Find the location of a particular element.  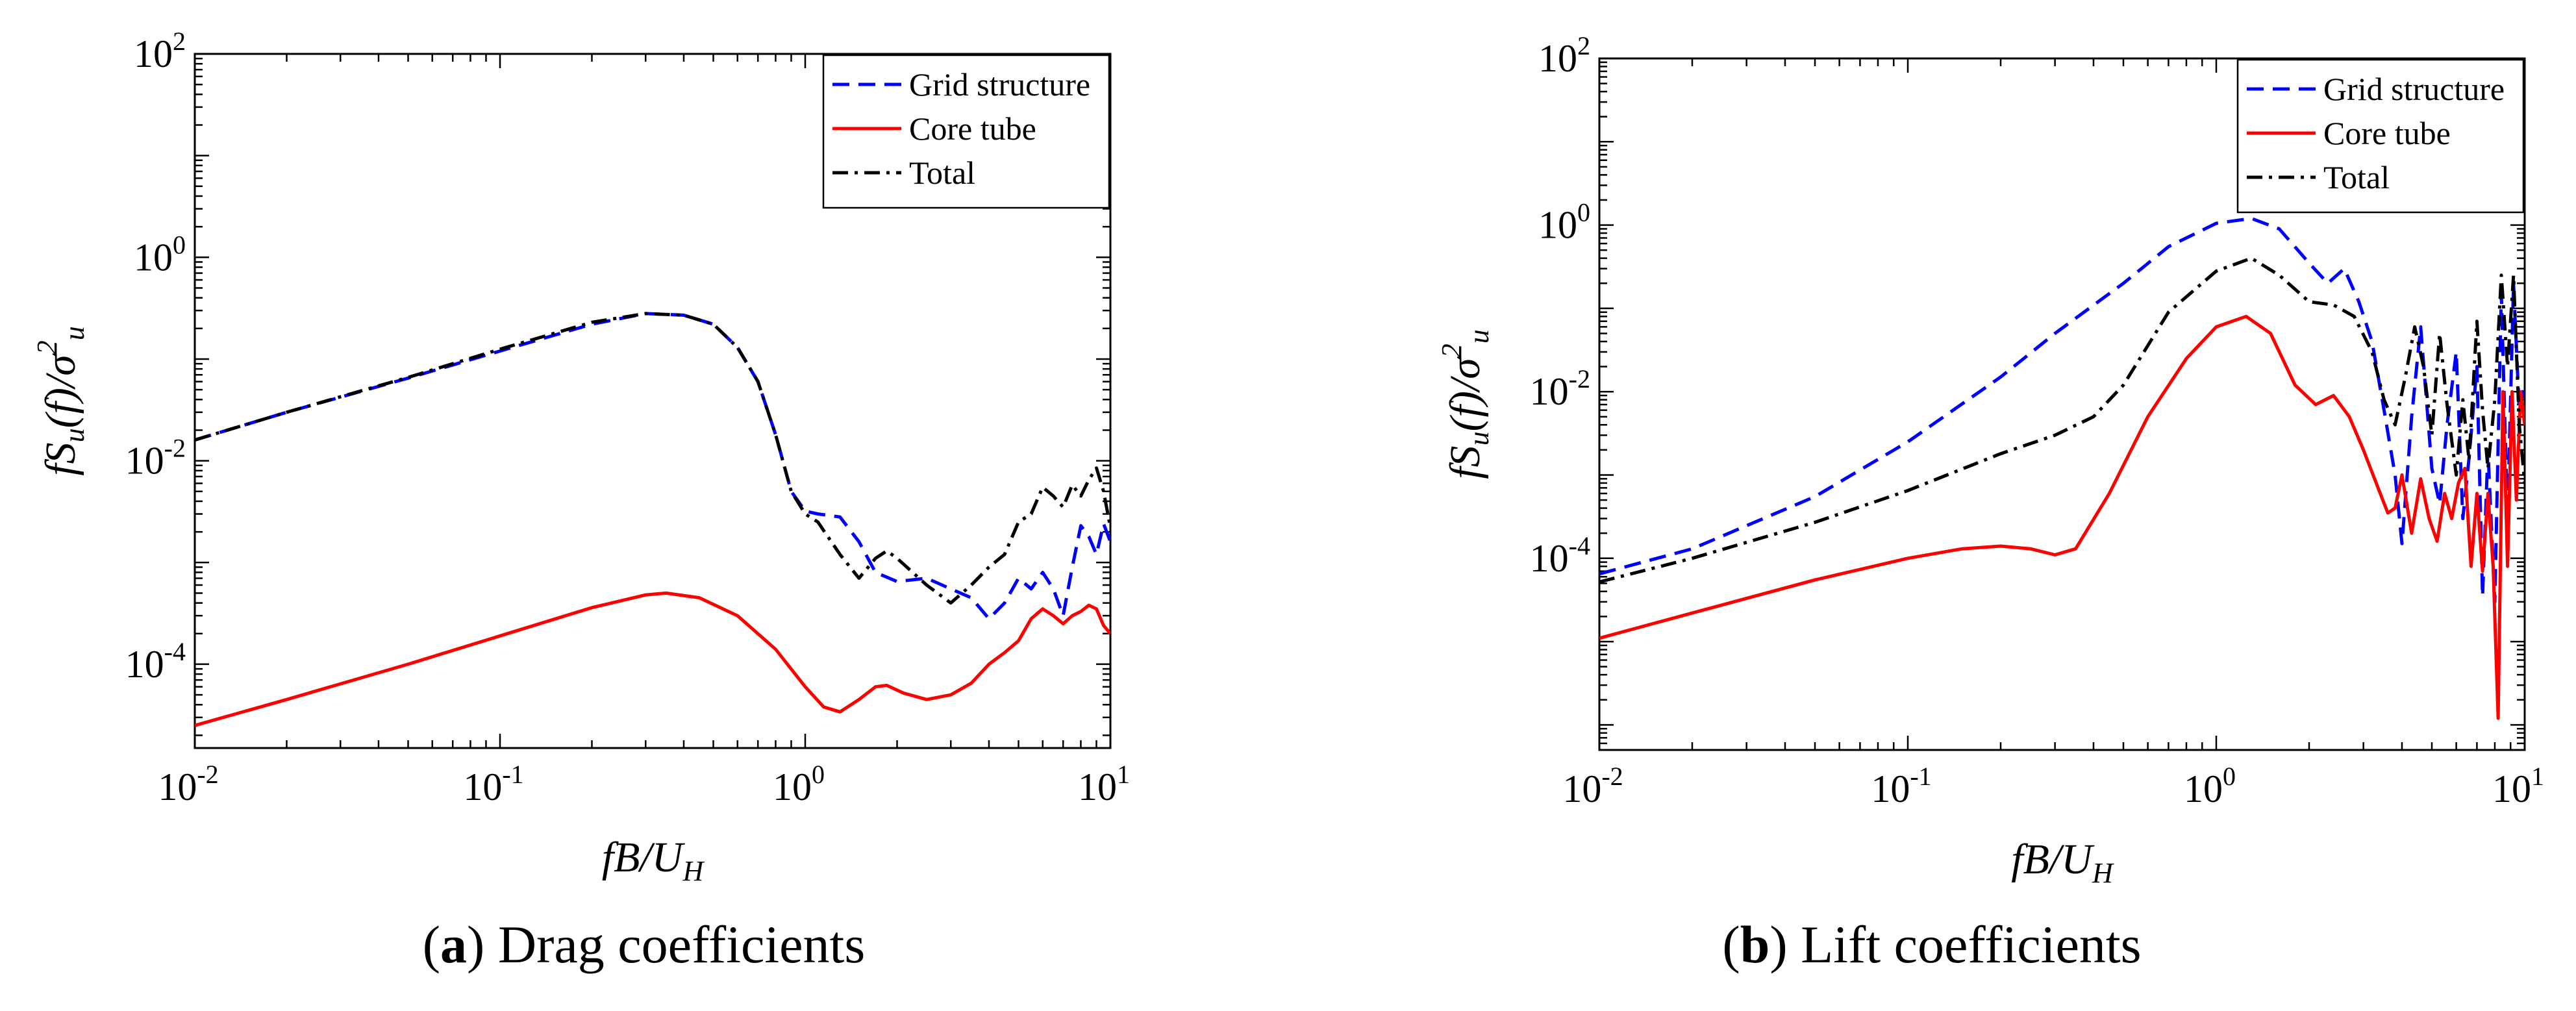

caption-a: (a) Drag coefficients is located at coordinates (644, 944).